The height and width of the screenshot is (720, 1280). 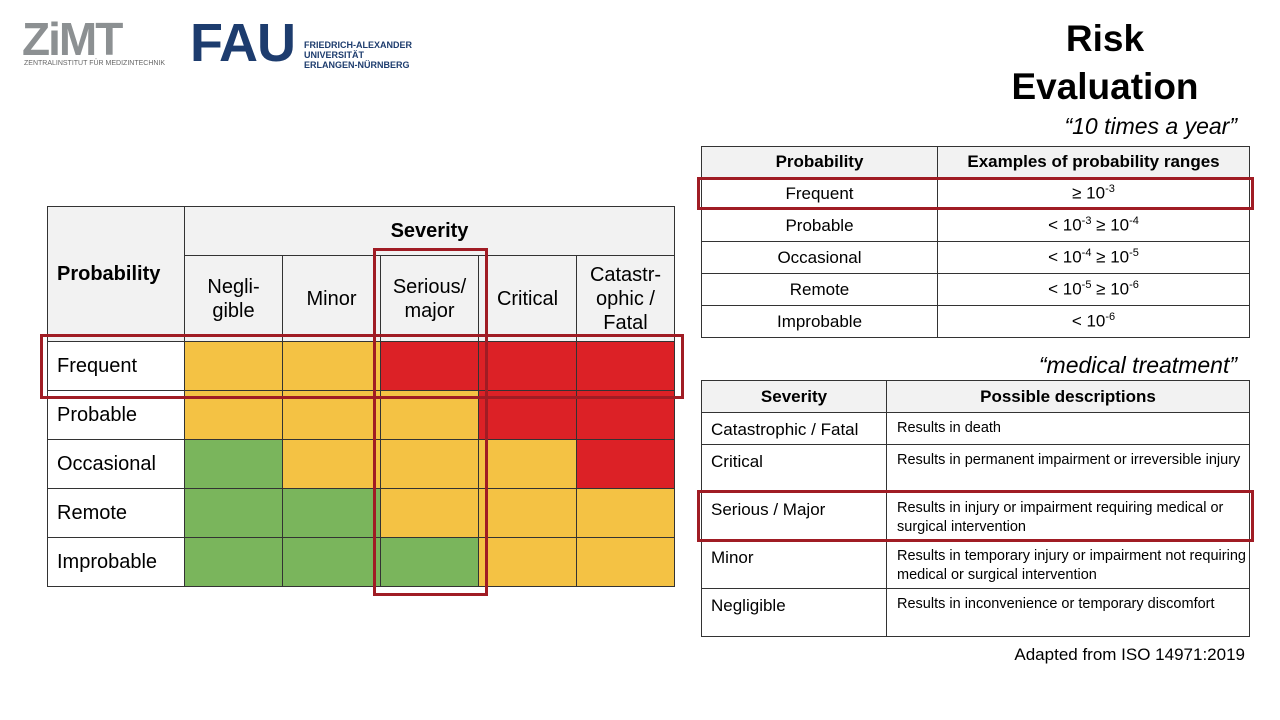 What do you see at coordinates (819, 193) in the screenshot?
I see `cell: Frequent` at bounding box center [819, 193].